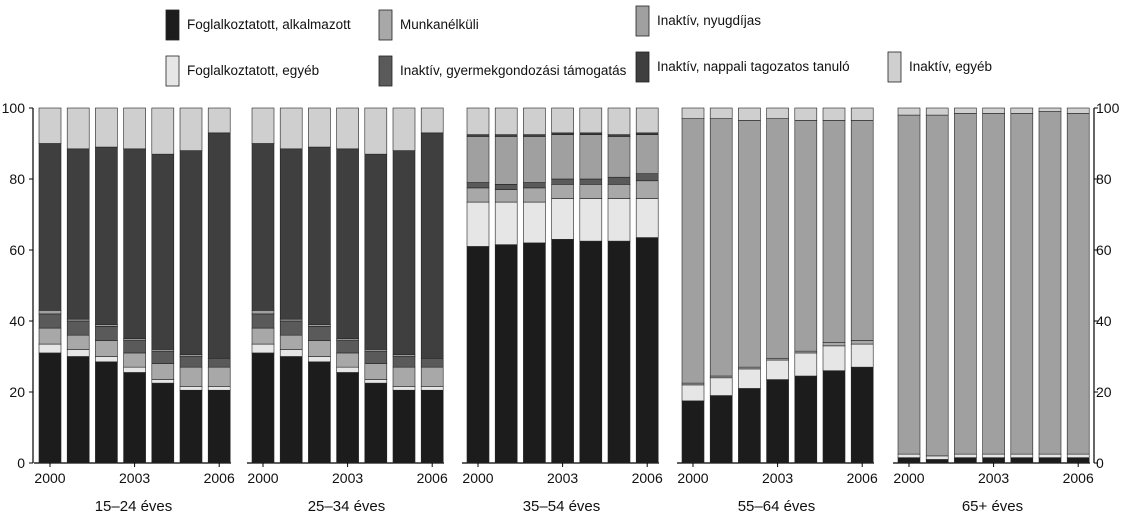  What do you see at coordinates (253, 70) in the screenshot?
I see `legend-label: Foglalkoztatott, egyéb` at bounding box center [253, 70].